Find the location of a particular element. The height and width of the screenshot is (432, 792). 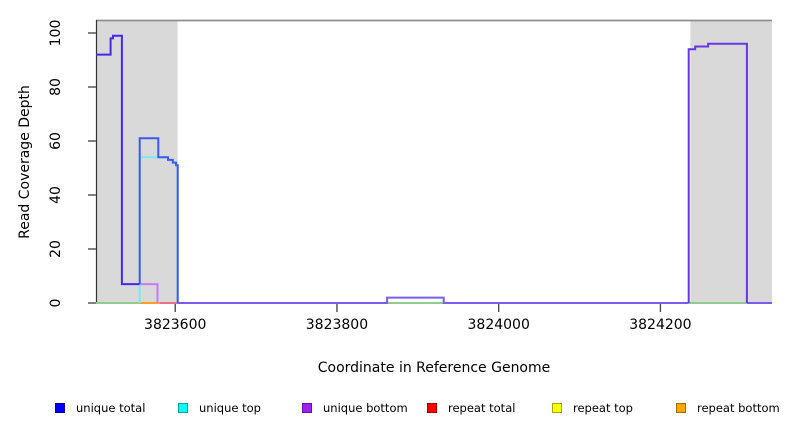

legend-label: repeat total is located at coordinates (482, 408).